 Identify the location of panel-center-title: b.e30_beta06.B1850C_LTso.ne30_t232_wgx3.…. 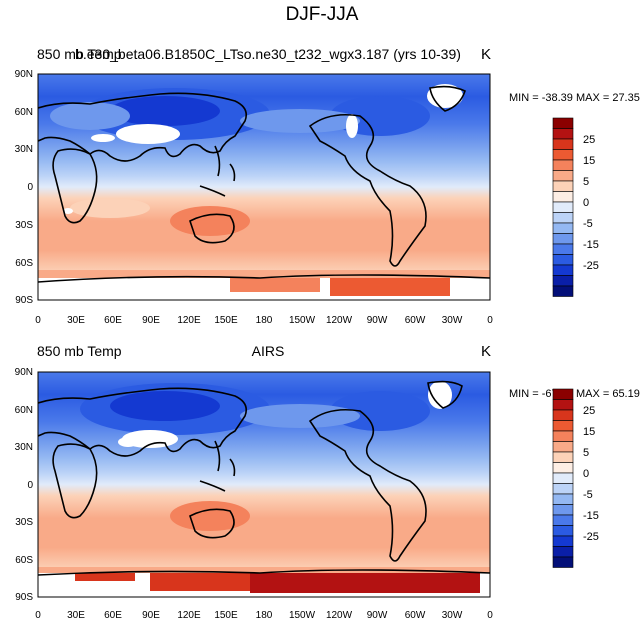
(268, 54).